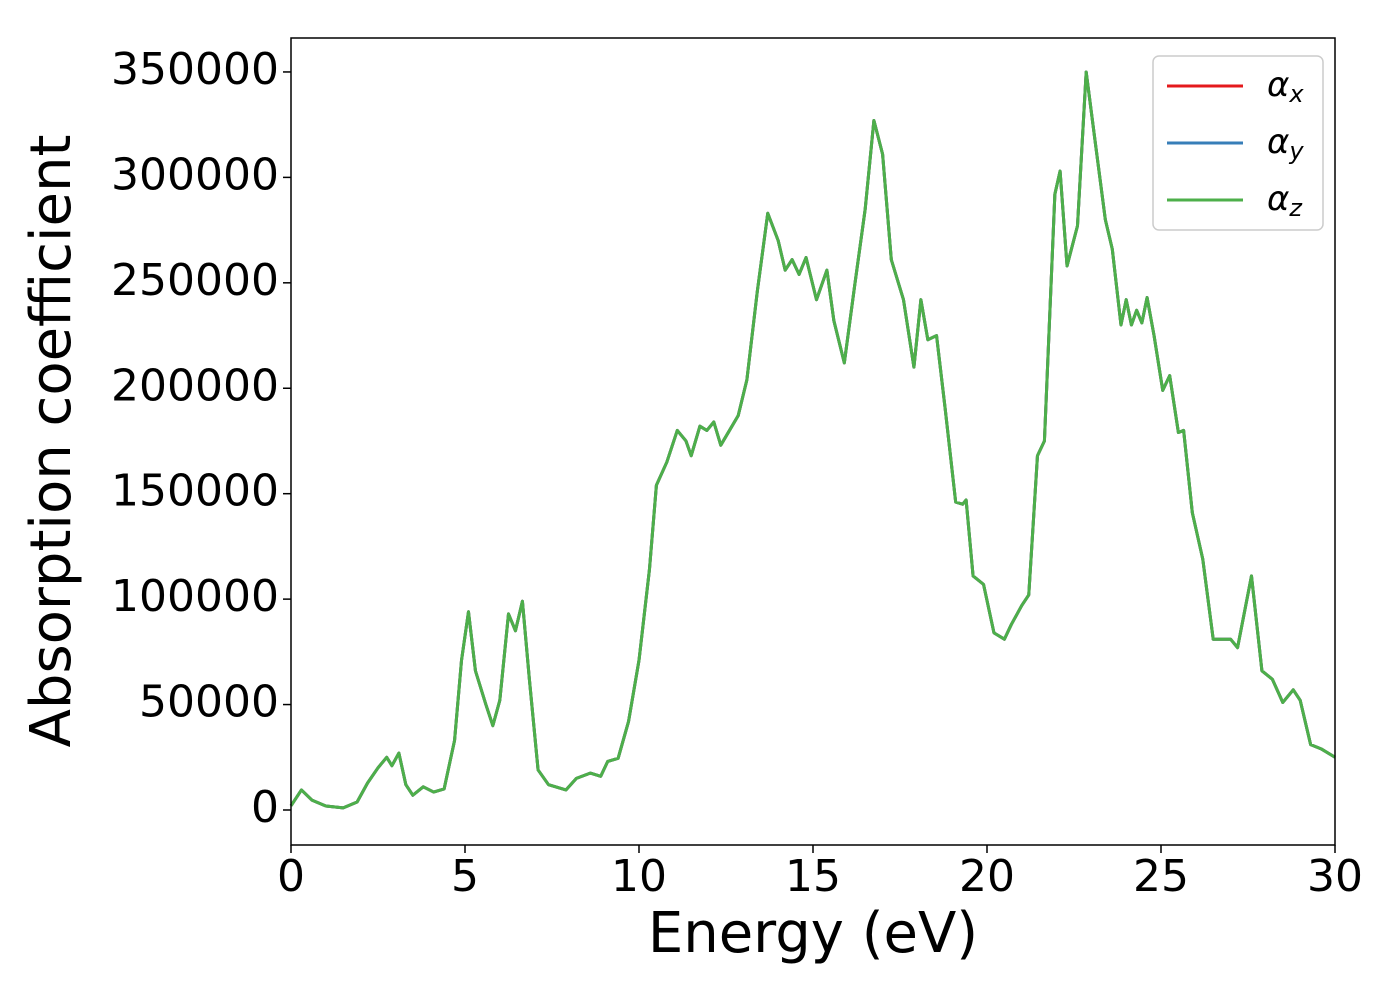 This screenshot has height=1000, width=1400. Describe the element at coordinates (265, 807) in the screenshot. I see `y-tick-label: 0` at that location.